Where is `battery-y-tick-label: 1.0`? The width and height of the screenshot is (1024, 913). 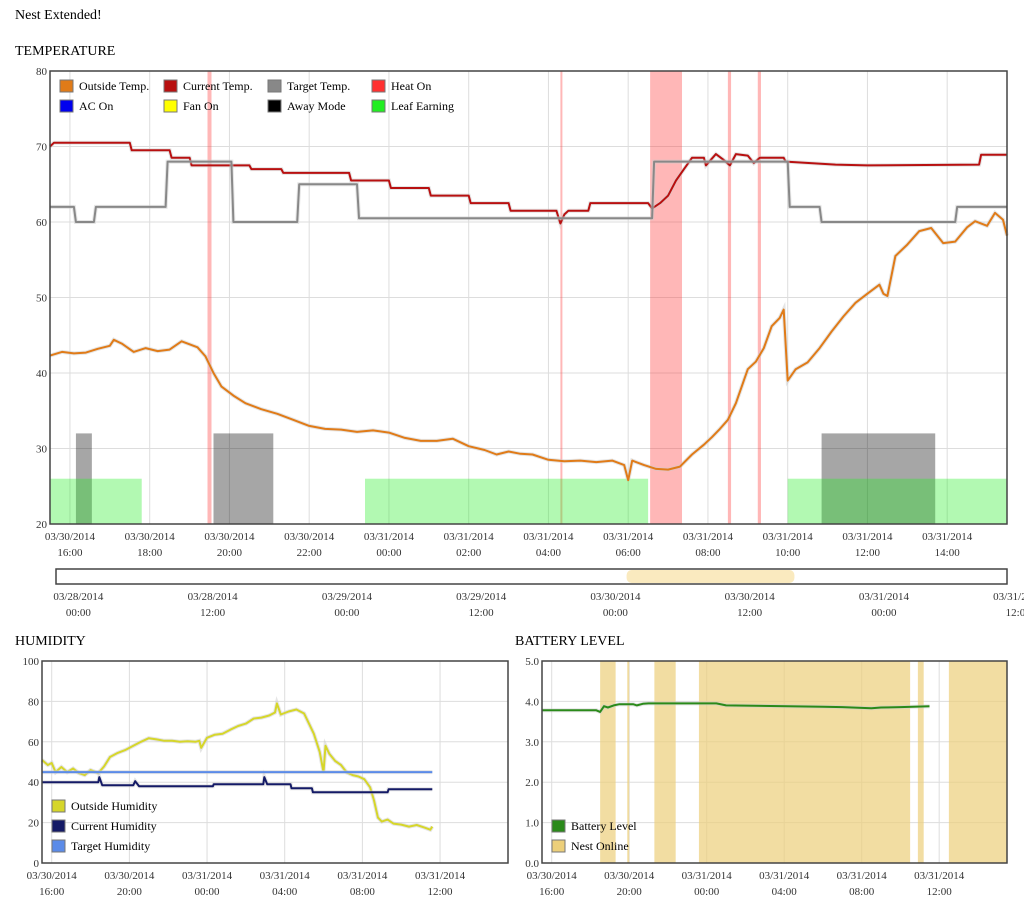 battery-y-tick-label: 1.0 is located at coordinates (532, 824).